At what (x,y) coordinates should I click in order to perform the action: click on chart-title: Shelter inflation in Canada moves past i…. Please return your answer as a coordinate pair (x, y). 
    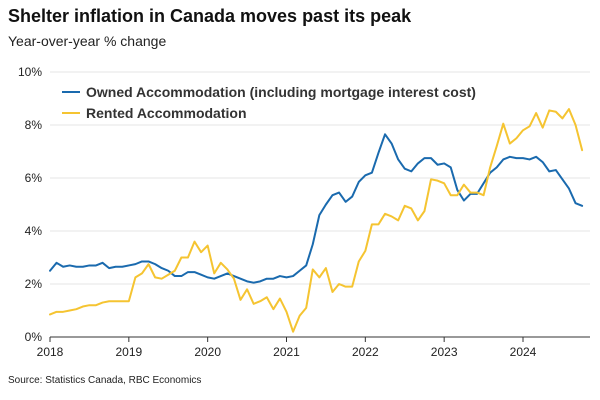
    Looking at the image, I should click on (210, 16).